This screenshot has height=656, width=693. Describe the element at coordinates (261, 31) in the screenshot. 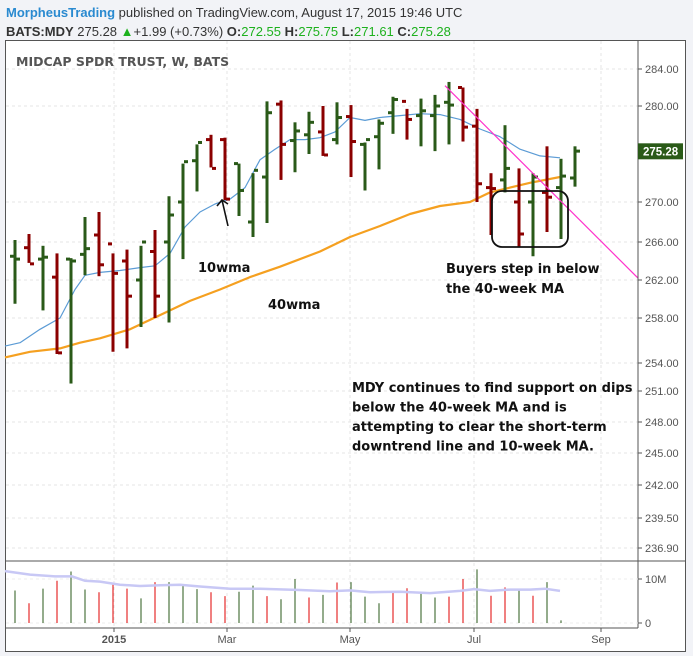

I see `open-value: 272.55` at that location.